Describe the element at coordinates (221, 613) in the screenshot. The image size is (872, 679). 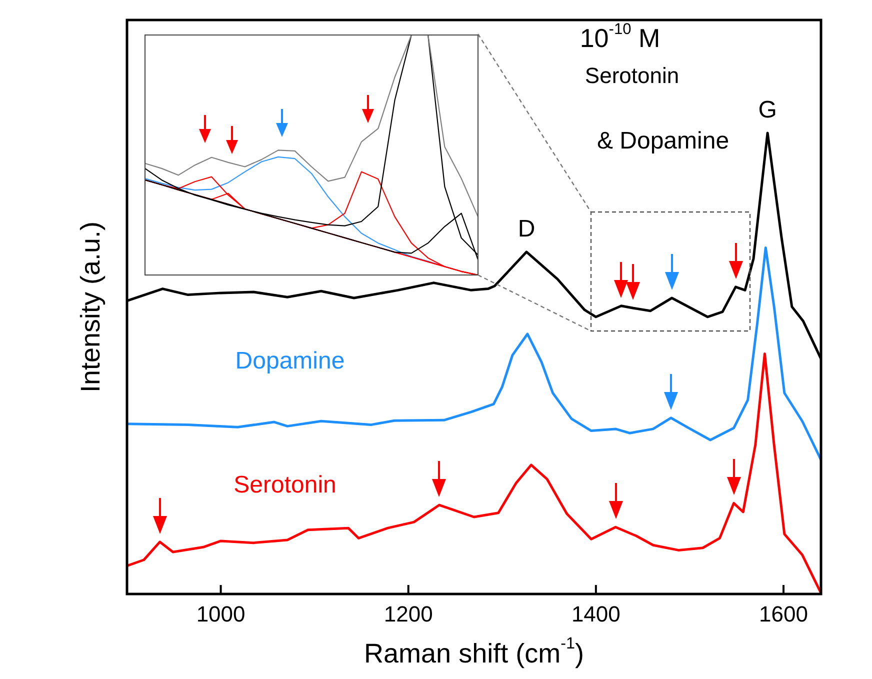
I see `x-tick-label: 1000` at that location.